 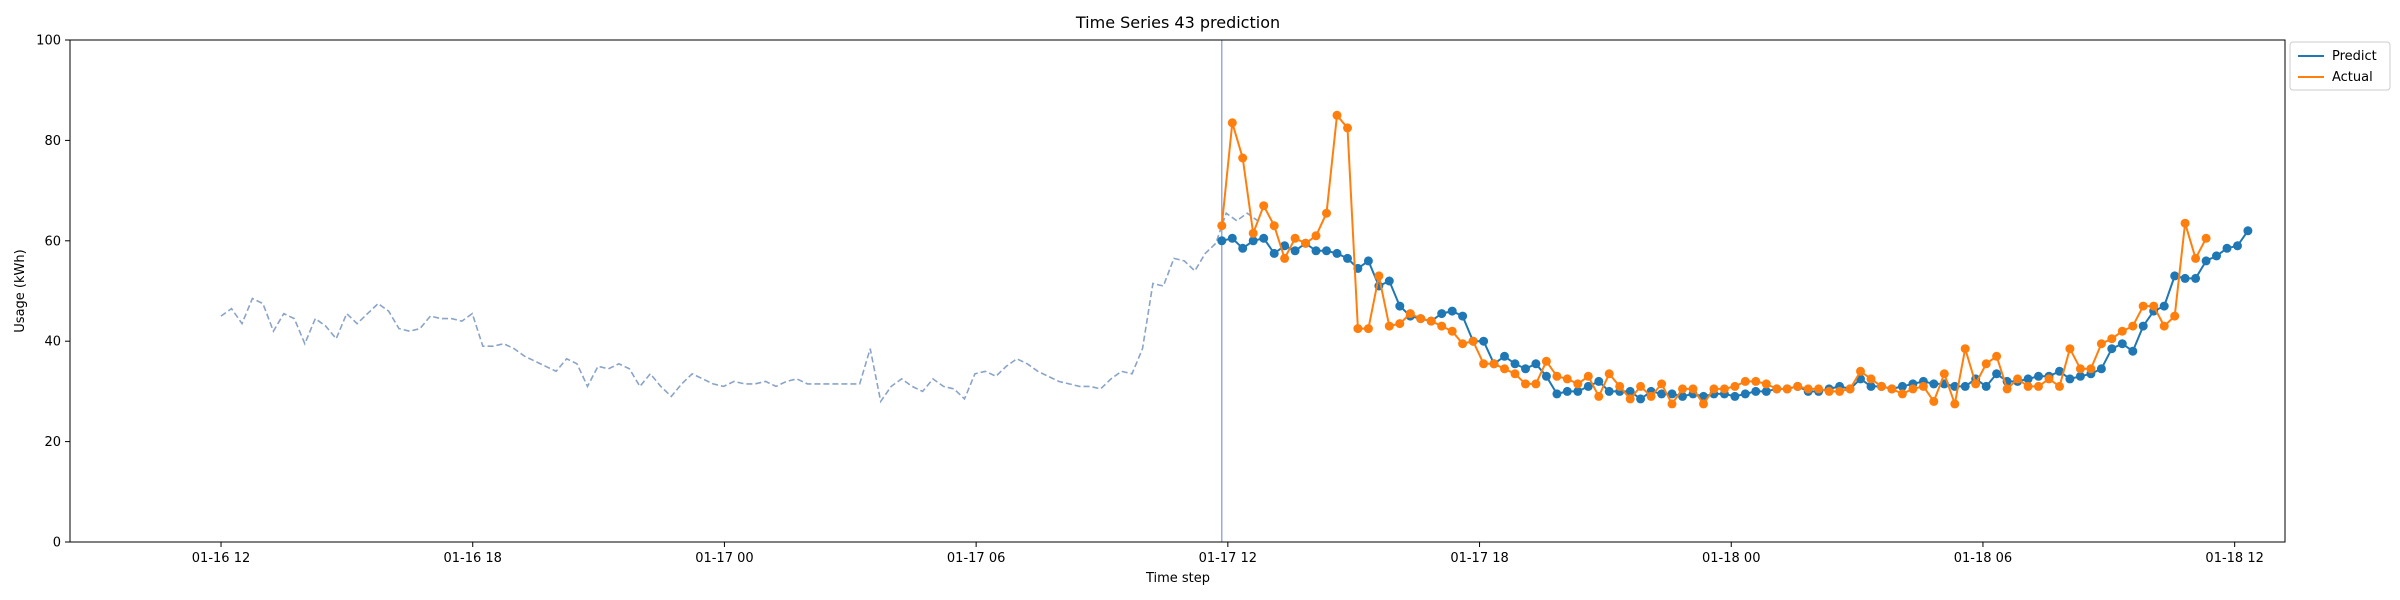 What do you see at coordinates (739, 307) in the screenshot?
I see `history-line` at bounding box center [739, 307].